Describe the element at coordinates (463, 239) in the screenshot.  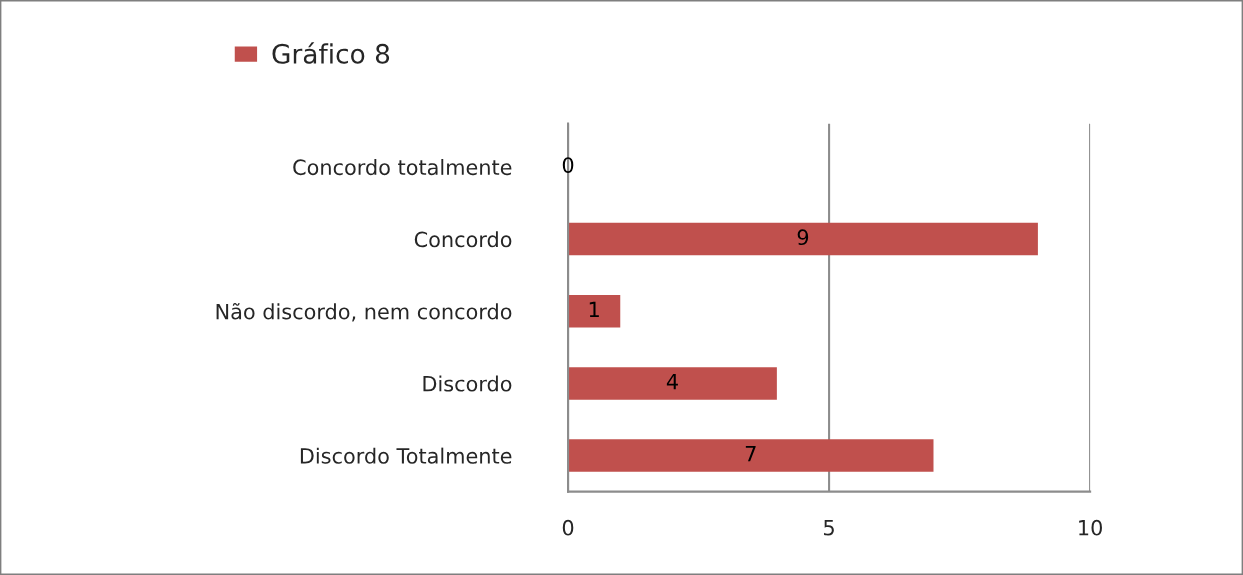
I see `y-tick-label: Concordo` at that location.